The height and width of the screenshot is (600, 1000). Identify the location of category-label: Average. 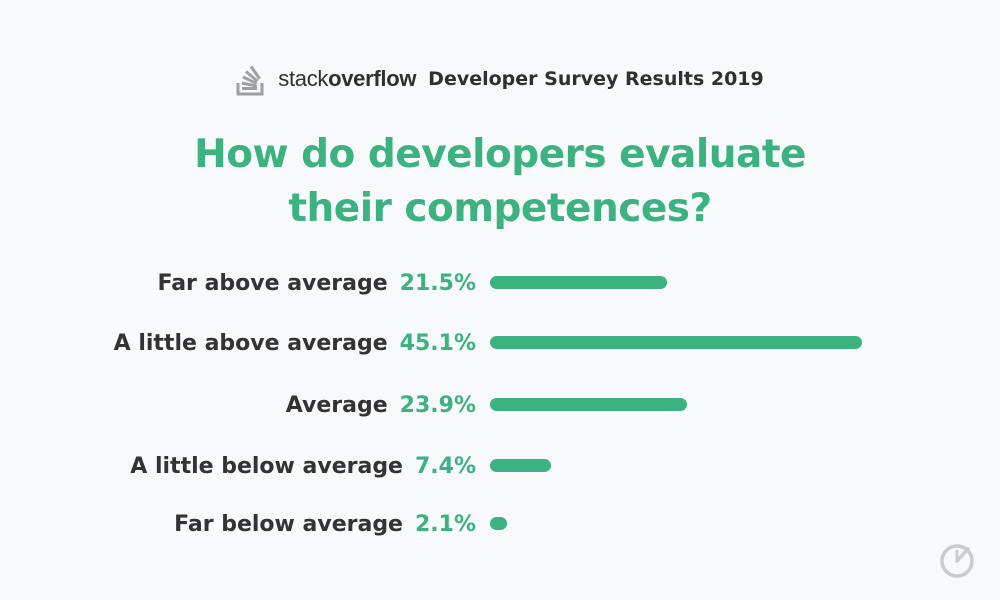
(336, 405).